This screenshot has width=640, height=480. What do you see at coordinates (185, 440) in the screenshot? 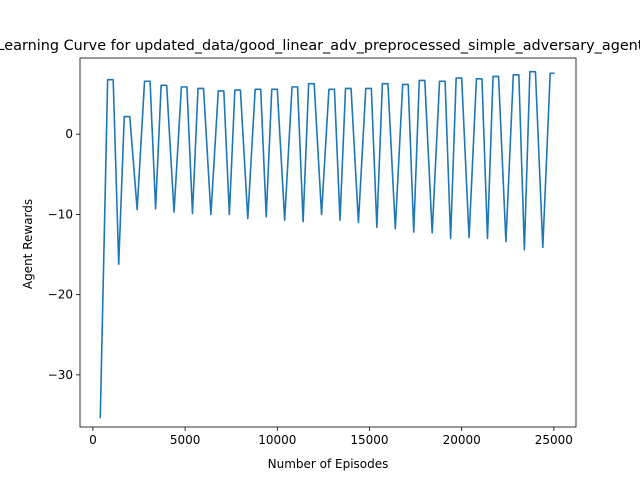
I see `x-tick-label: 5000` at bounding box center [185, 440].